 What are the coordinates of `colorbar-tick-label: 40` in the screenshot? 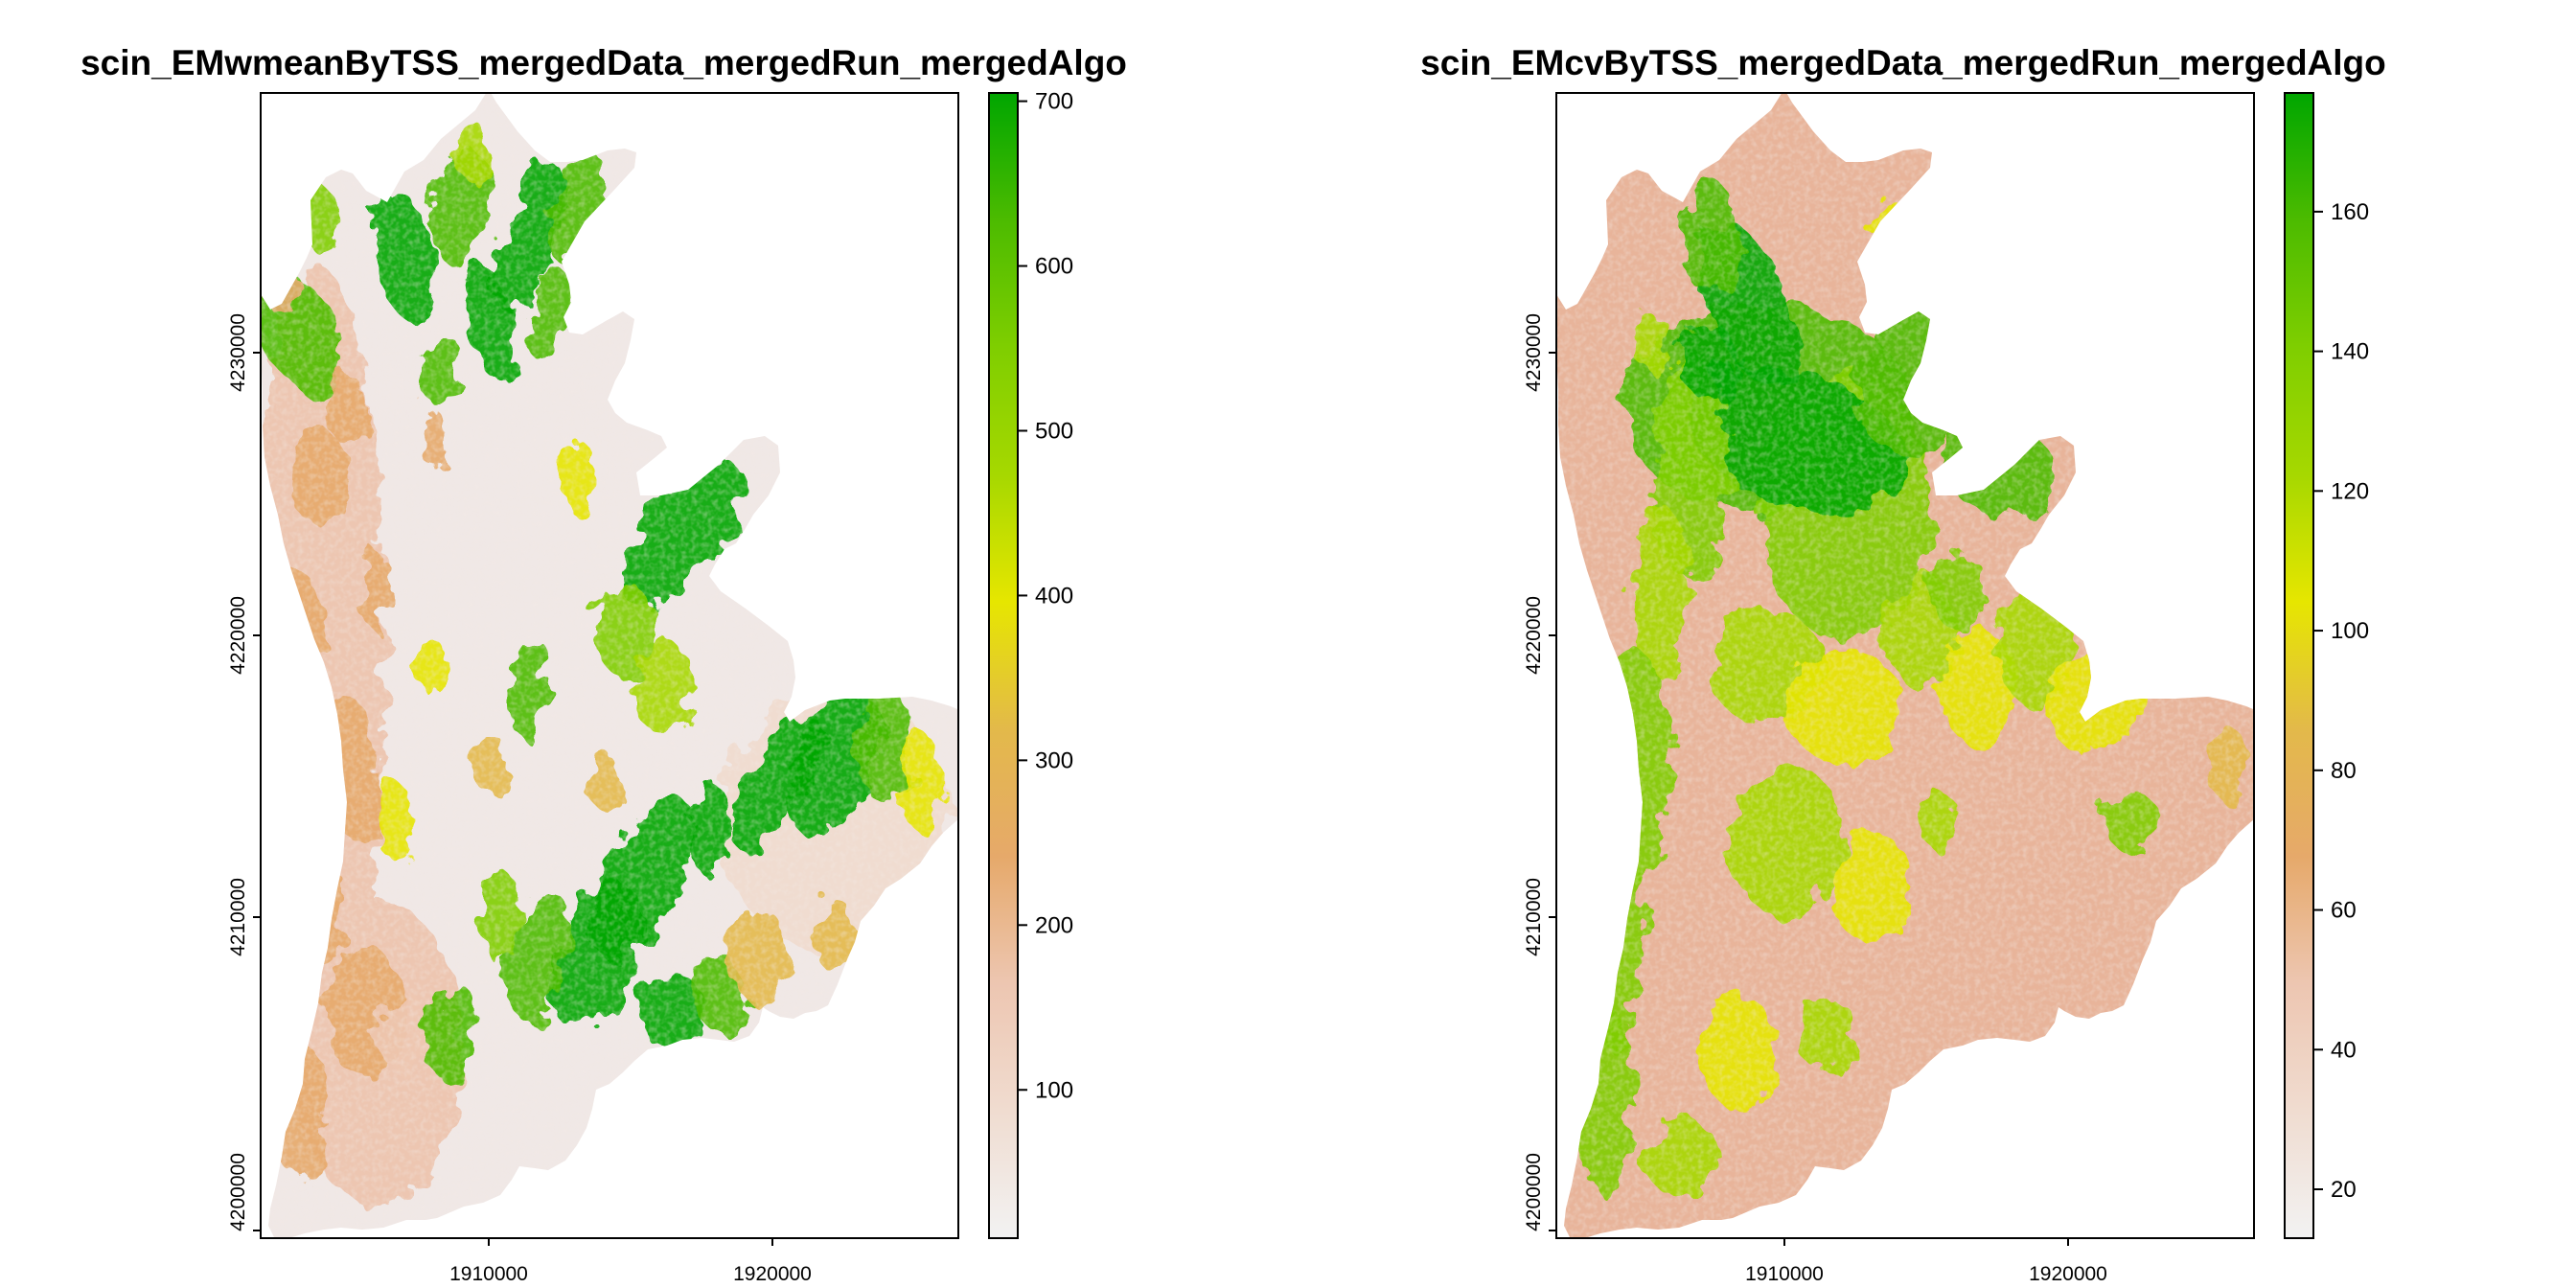 It's located at (2344, 1050).